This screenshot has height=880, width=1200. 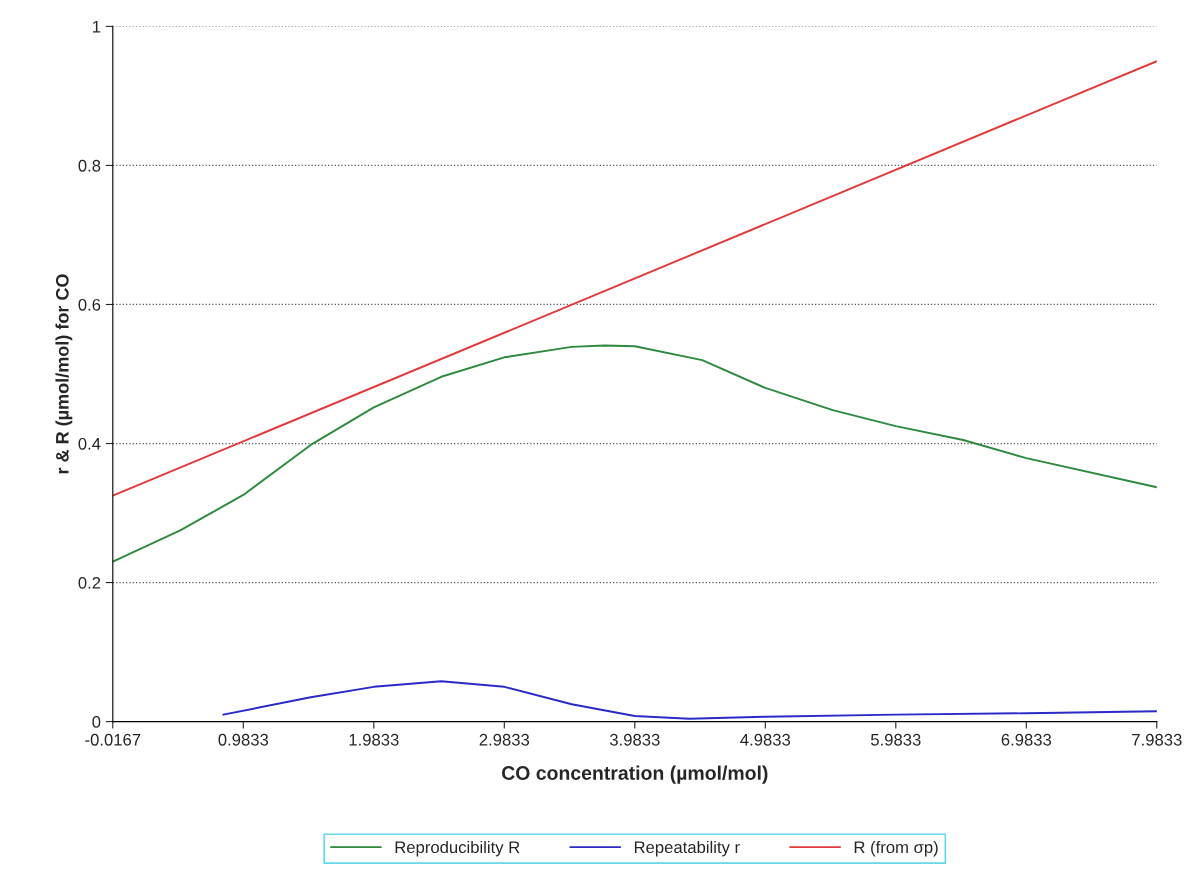 I want to click on legend-label: Repeatability r, so click(x=687, y=848).